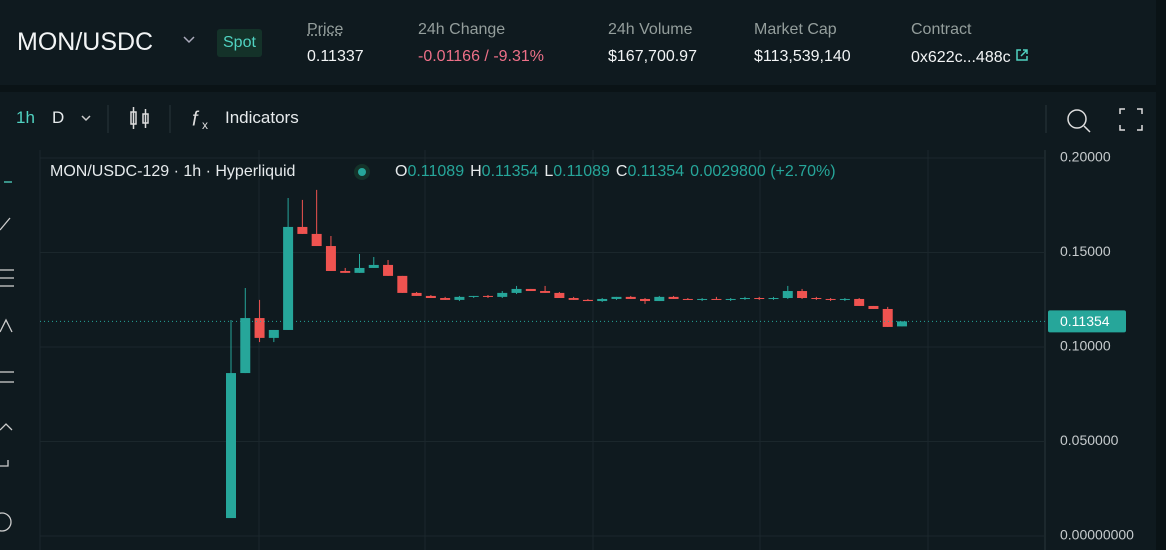 This screenshot has width=1166, height=550. I want to click on contract: 0x622c...488c, so click(961, 57).